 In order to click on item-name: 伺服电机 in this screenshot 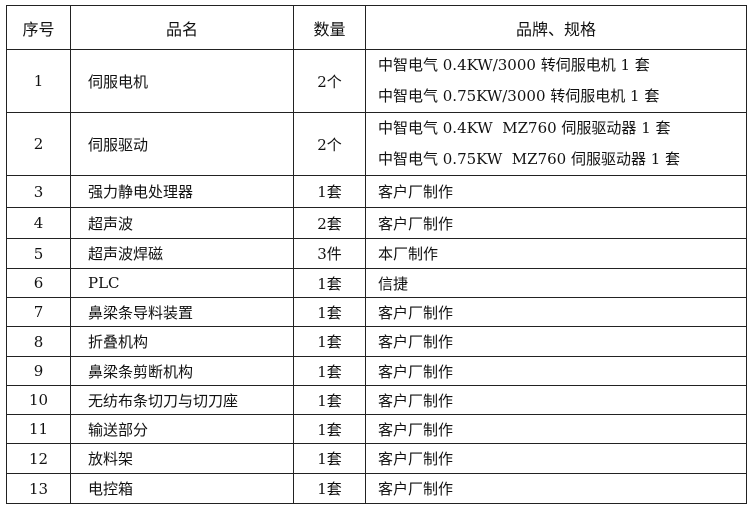, I will do `click(182, 81)`.